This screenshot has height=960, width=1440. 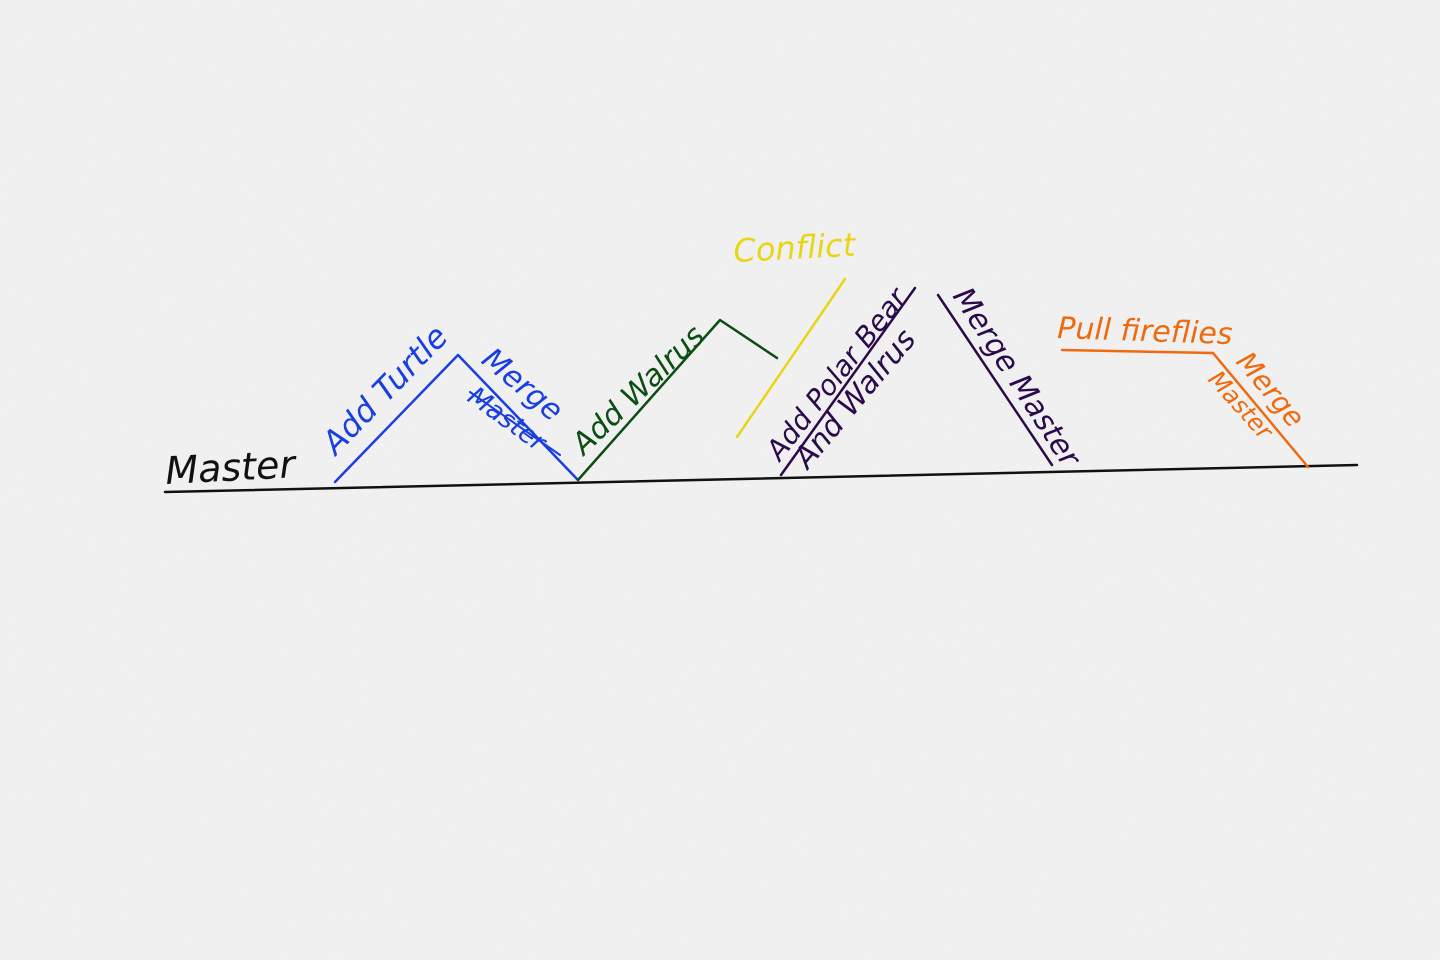 I want to click on turtle-merge-stroke, so click(x=515, y=423).